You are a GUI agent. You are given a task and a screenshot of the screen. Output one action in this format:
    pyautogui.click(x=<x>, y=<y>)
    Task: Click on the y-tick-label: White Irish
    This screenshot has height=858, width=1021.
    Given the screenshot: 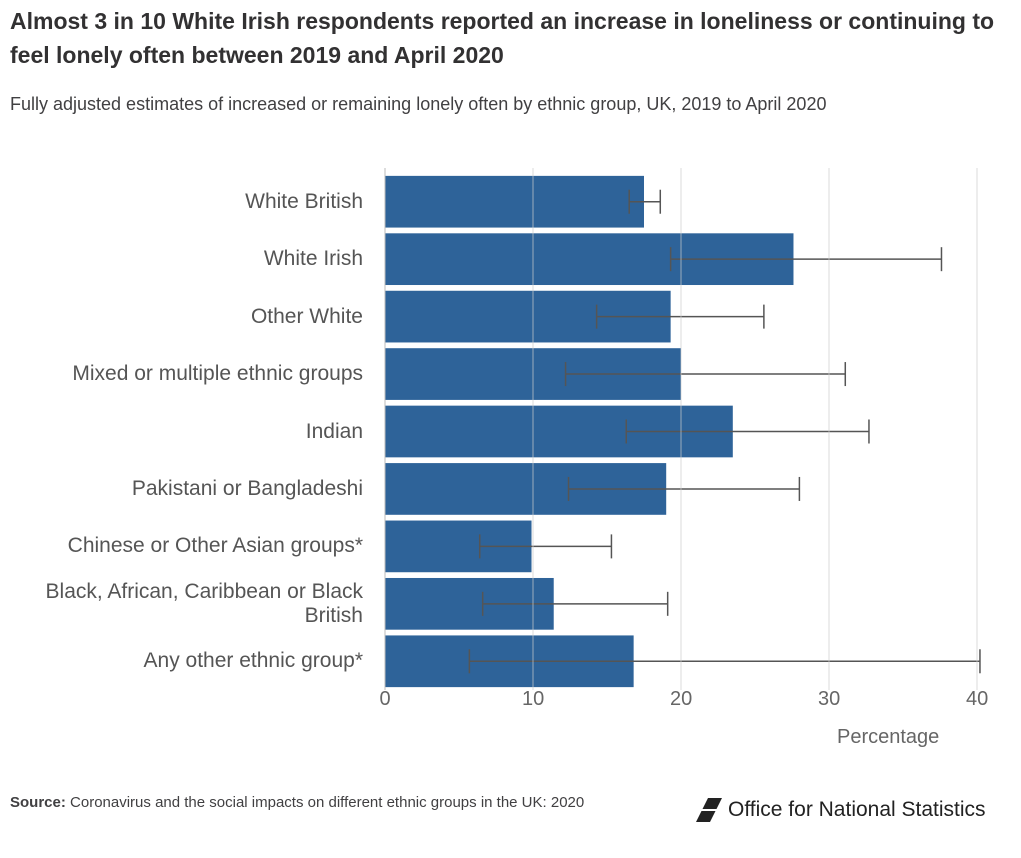 What is the action you would take?
    pyautogui.click(x=313, y=259)
    